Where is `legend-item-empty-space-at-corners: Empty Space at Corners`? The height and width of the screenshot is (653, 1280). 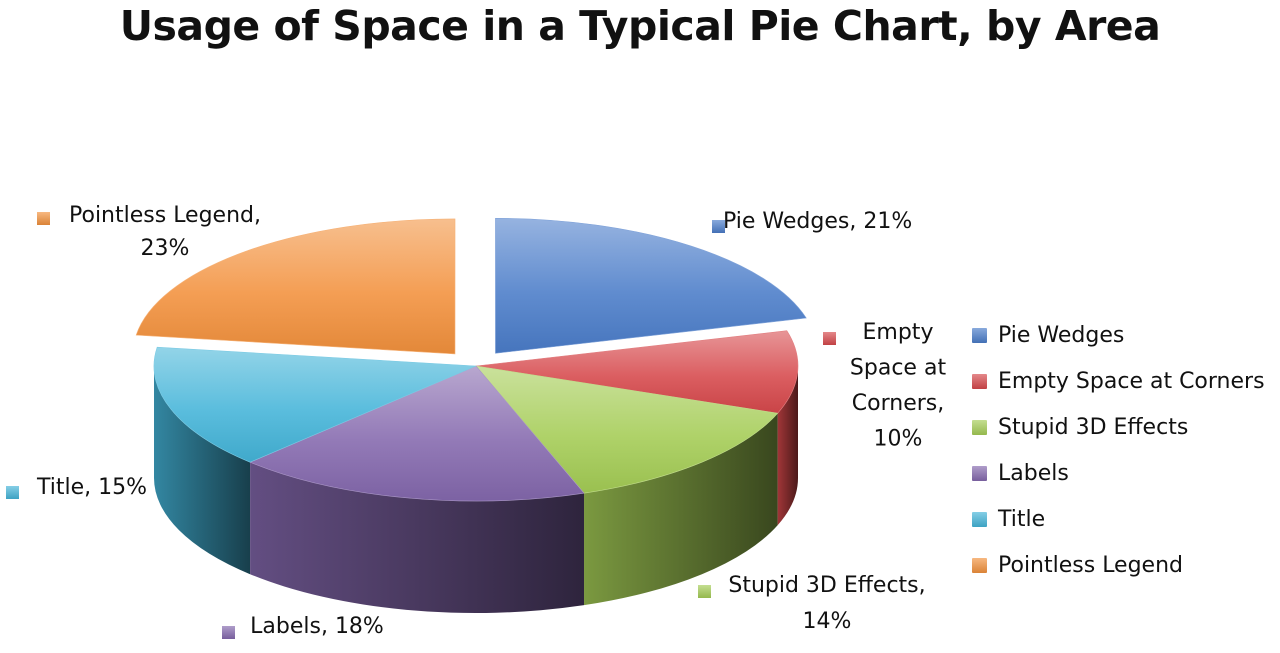 legend-item-empty-space-at-corners: Empty Space at Corners is located at coordinates (1118, 381).